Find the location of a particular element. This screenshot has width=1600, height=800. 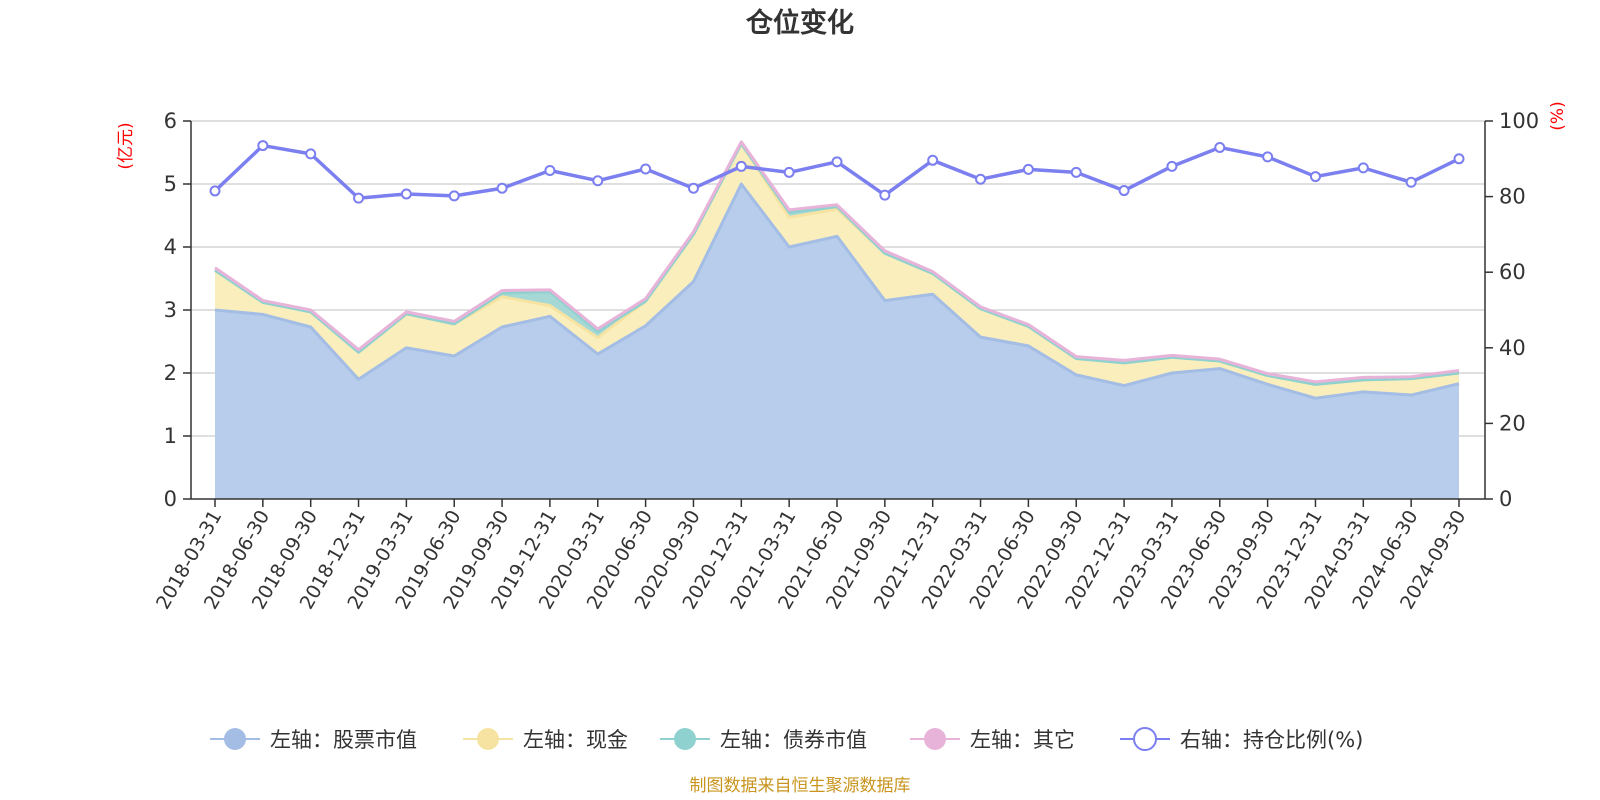

right-tick-label: 60 is located at coordinates (1512, 272).